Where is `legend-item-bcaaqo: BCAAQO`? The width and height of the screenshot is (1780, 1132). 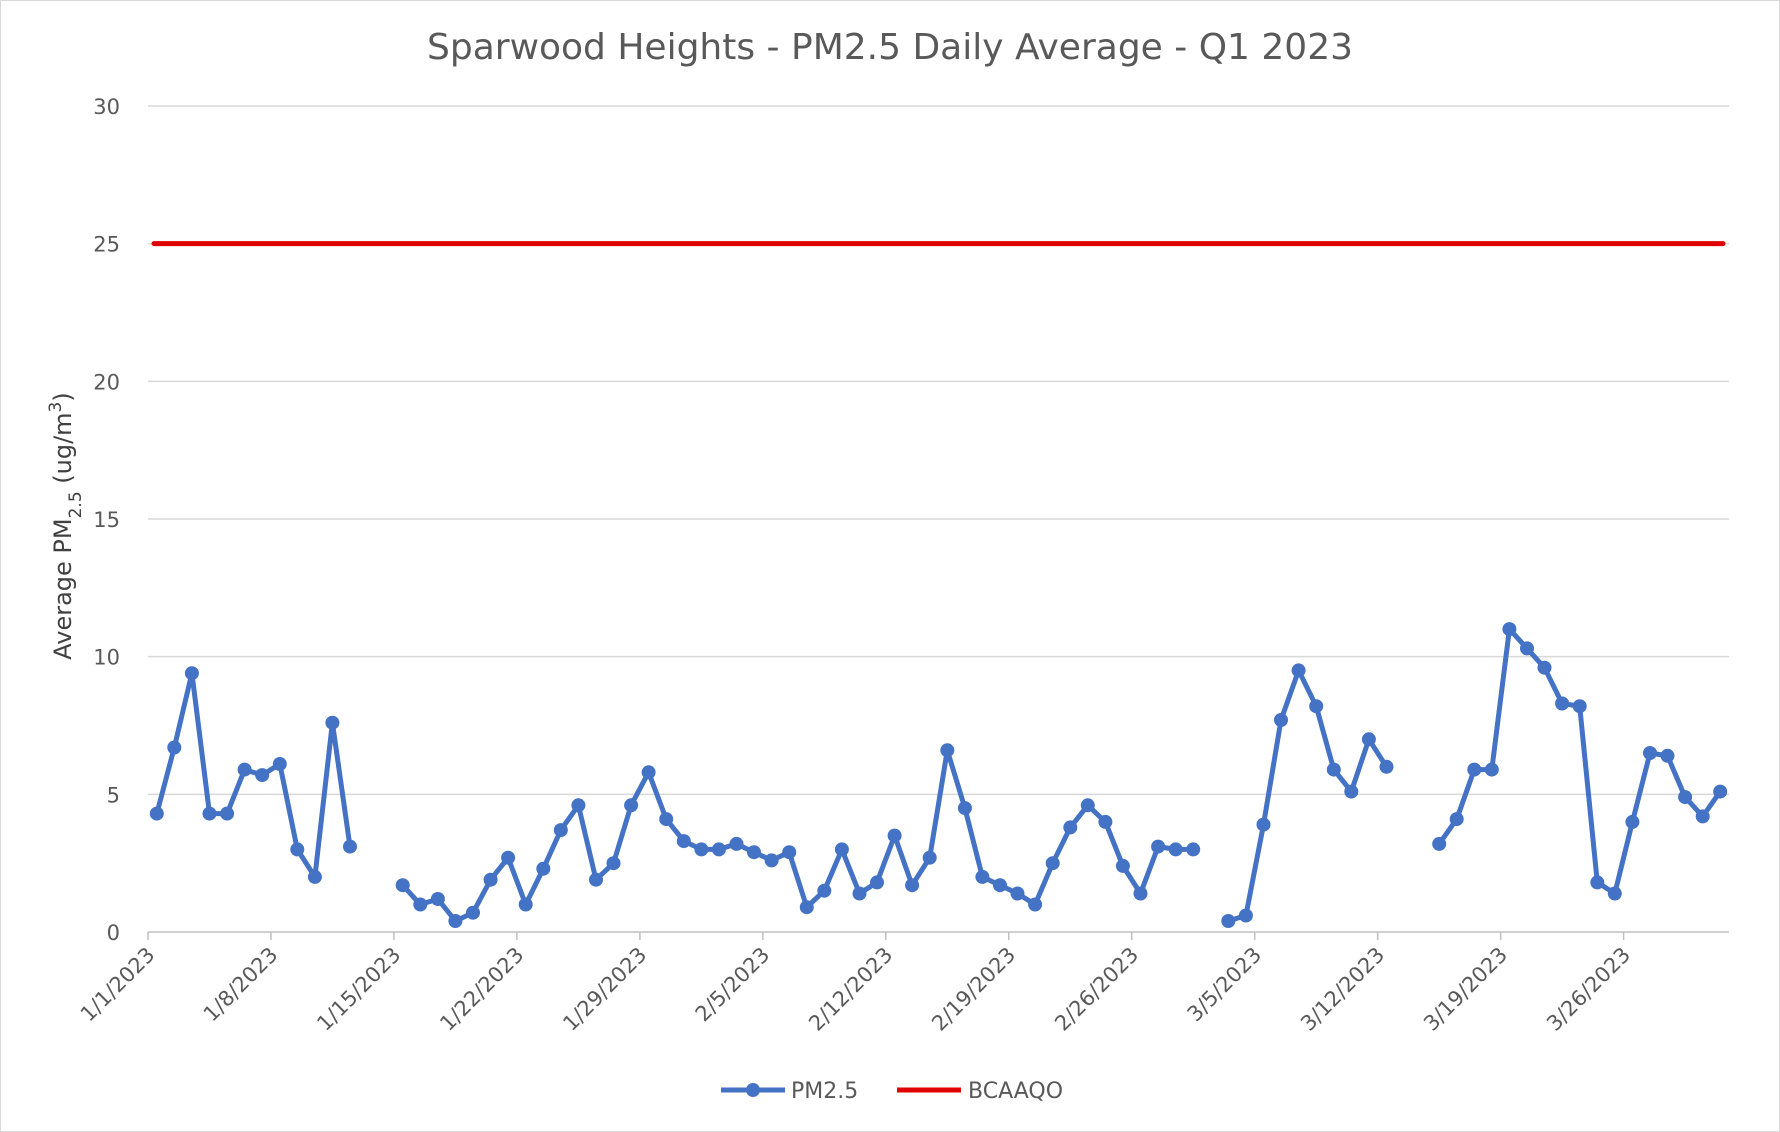
legend-item-bcaaqo: BCAAQO is located at coordinates (980, 1091).